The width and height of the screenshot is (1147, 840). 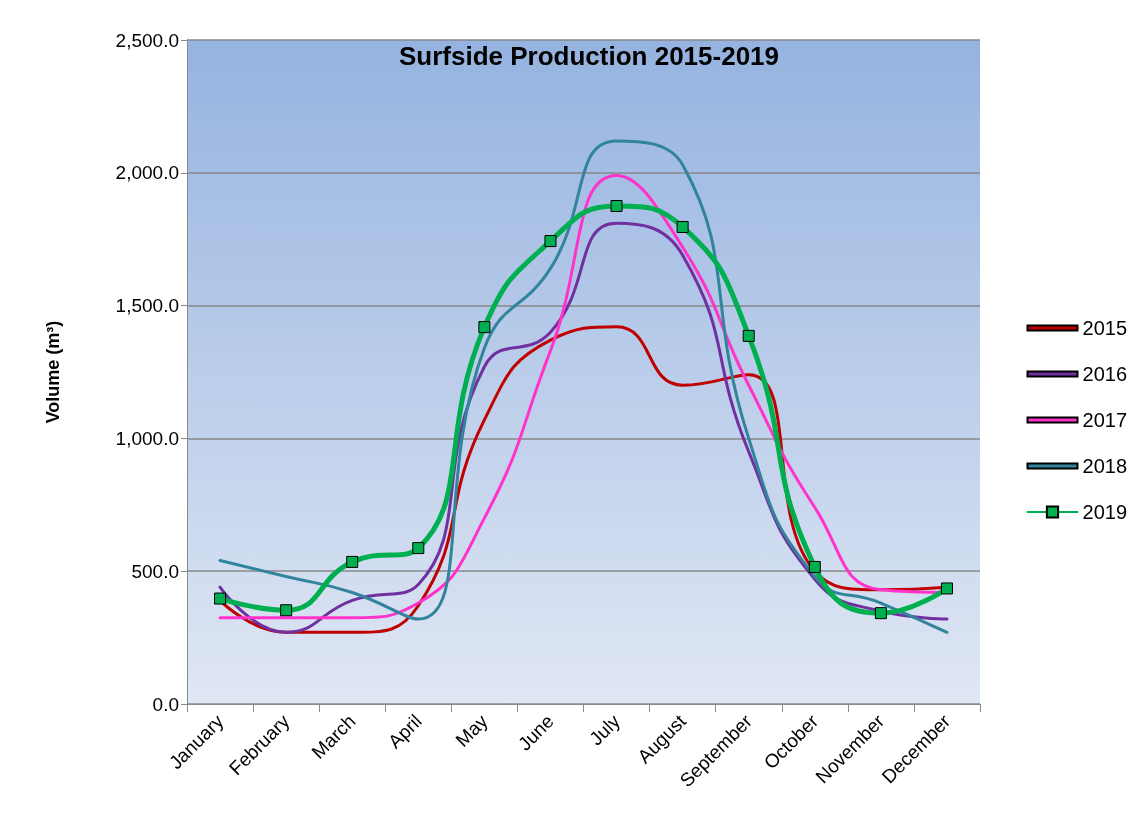 What do you see at coordinates (1105, 512) in the screenshot?
I see `legend-label: 2019` at bounding box center [1105, 512].